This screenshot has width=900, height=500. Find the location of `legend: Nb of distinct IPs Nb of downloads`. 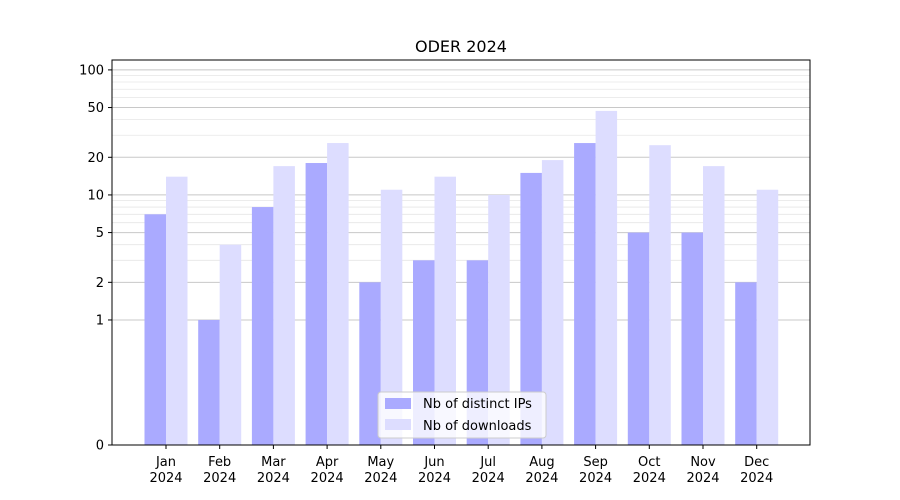

legend: Nb of distinct IPs Nb of downloads is located at coordinates (462, 415).